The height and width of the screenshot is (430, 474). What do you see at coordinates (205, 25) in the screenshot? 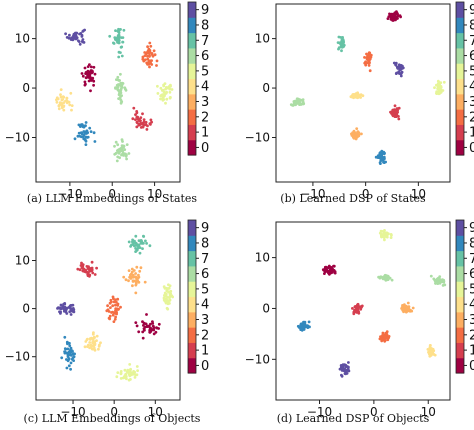
I see `colorbar-tick-label: 8` at bounding box center [205, 25].